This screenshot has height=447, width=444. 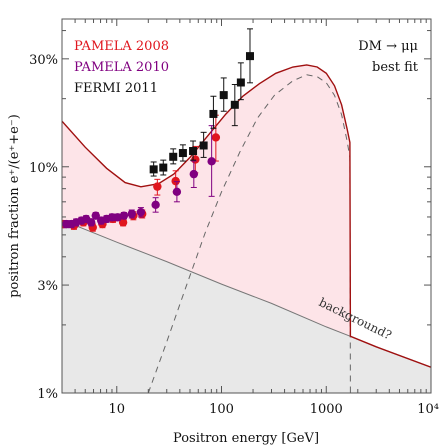 What do you see at coordinates (388, 46) in the screenshot?
I see `model-annotation-line1: DM → μμ` at bounding box center [388, 46].